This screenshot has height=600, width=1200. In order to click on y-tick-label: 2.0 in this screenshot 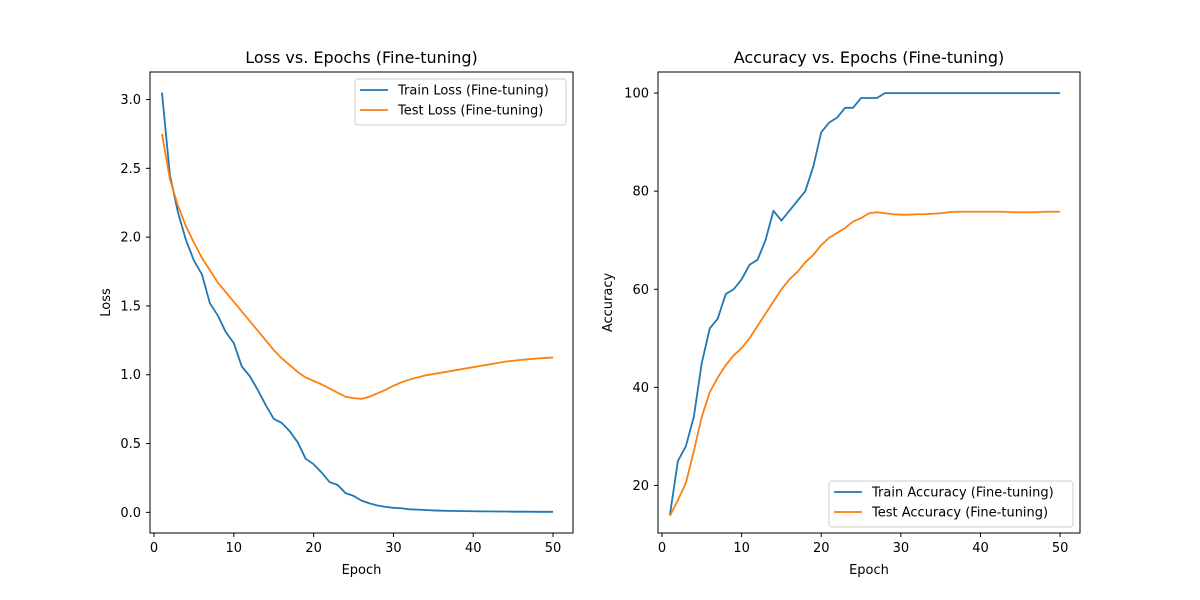, I will do `click(130, 238)`.